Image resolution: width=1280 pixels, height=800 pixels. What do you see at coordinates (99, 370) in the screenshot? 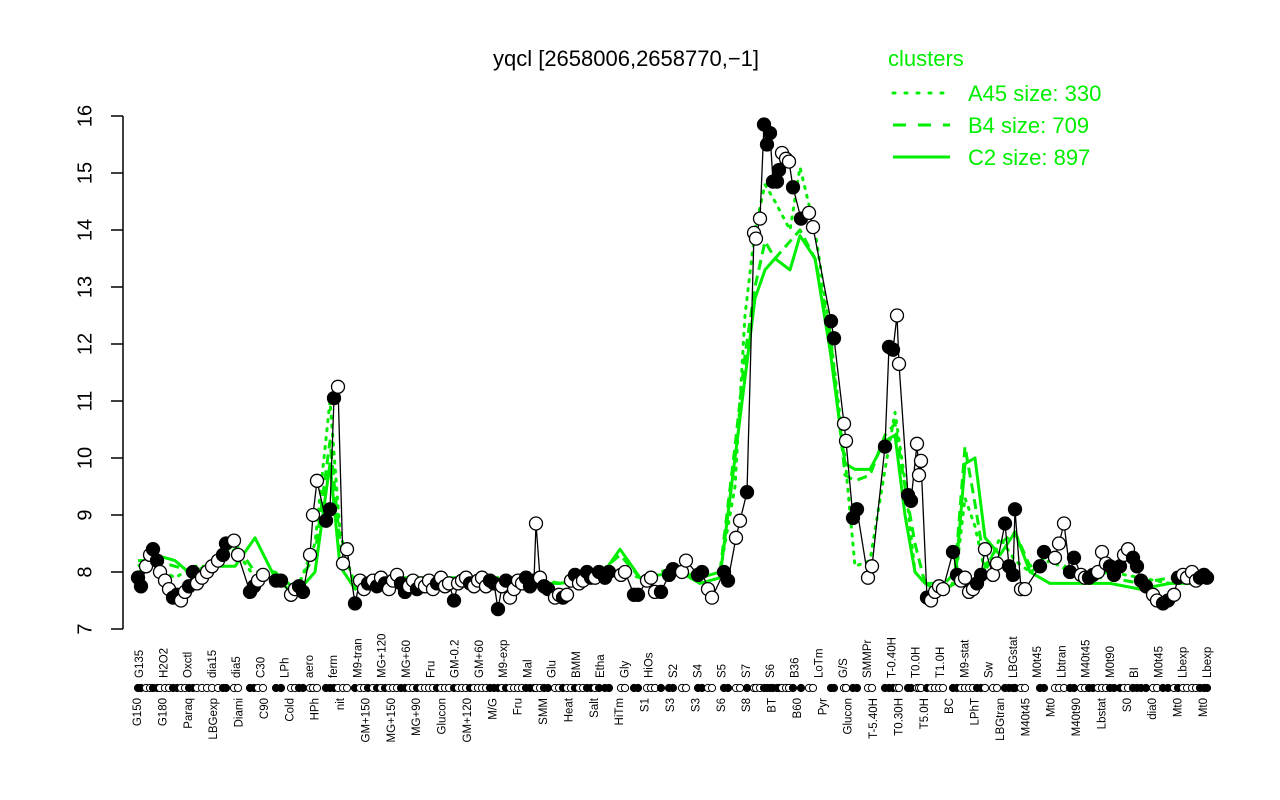
I see `y-axis: 7 8 9 10 11 12 13 14 15 16` at bounding box center [99, 370].